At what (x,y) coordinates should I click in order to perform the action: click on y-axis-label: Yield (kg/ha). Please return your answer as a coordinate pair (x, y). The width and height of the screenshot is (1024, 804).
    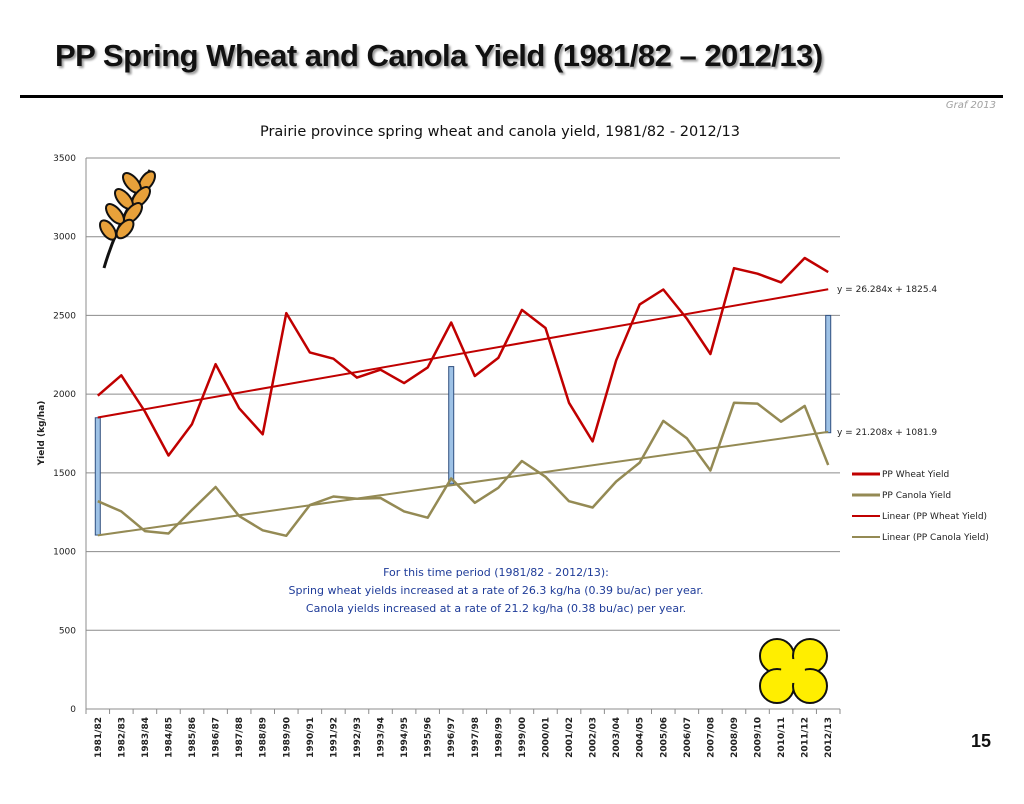
    Looking at the image, I should click on (42, 434).